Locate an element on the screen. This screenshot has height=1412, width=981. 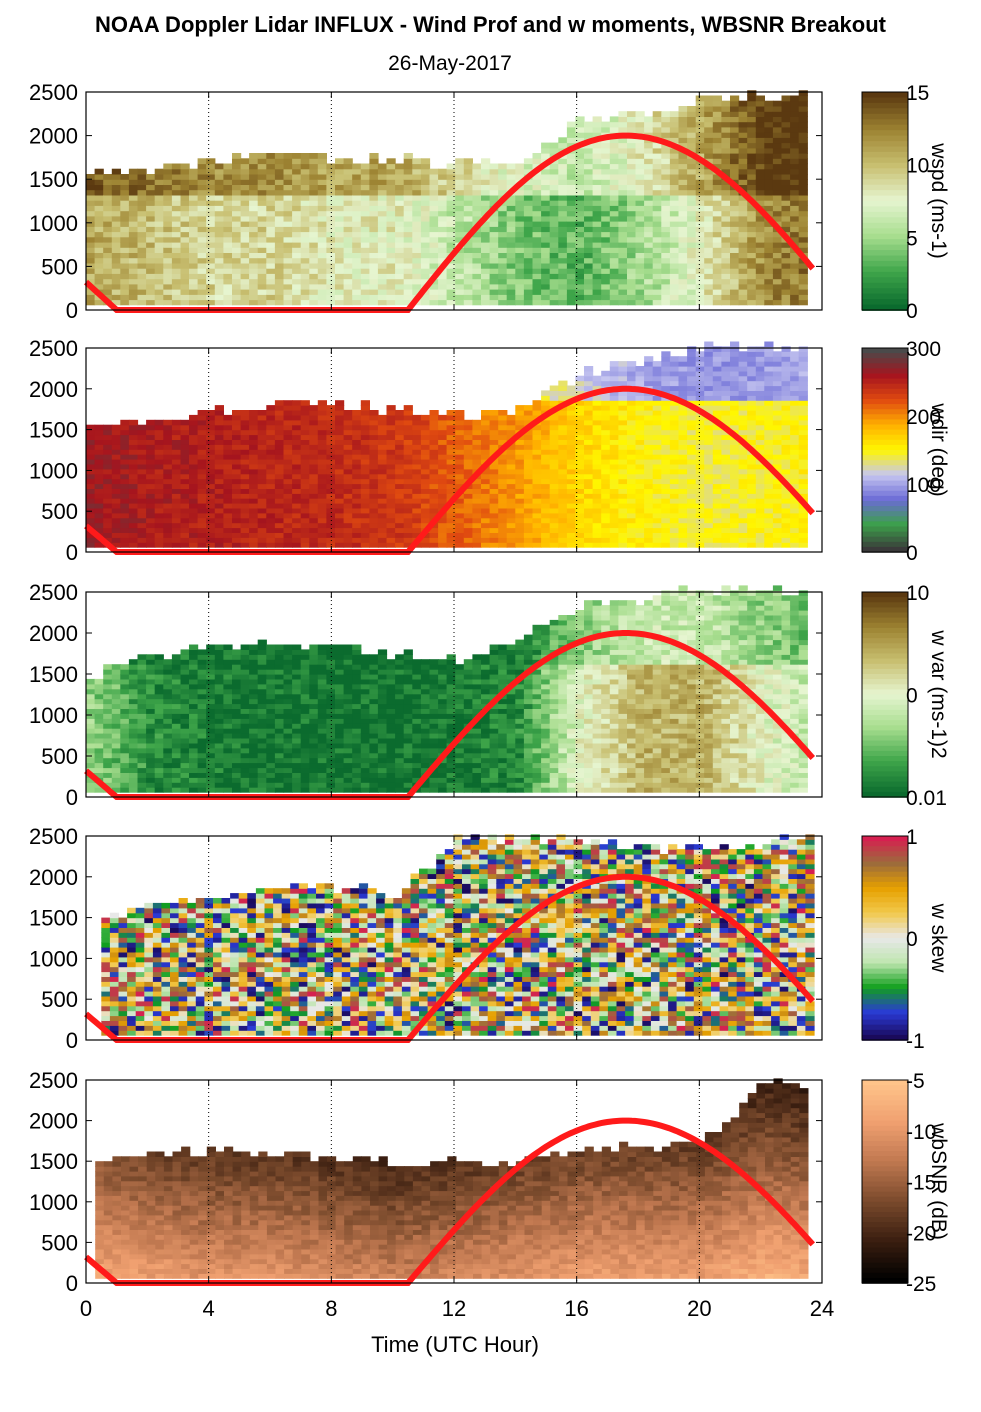
colorbar-swatch is located at coordinates (885, 269).